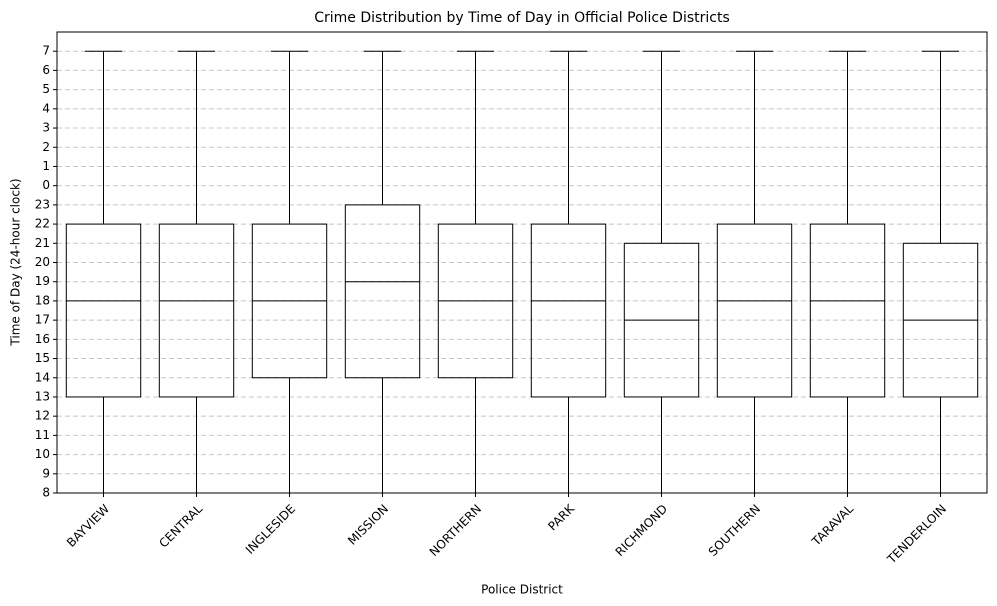 This screenshot has height=606, width=997. I want to click on y-tick-label: 19, so click(42, 281).